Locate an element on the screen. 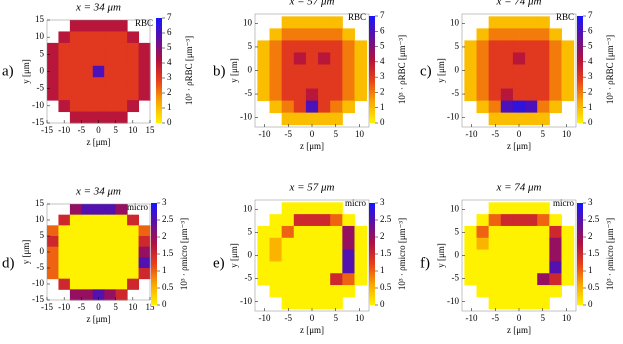  x-tick-label: 15 is located at coordinates (151, 130).